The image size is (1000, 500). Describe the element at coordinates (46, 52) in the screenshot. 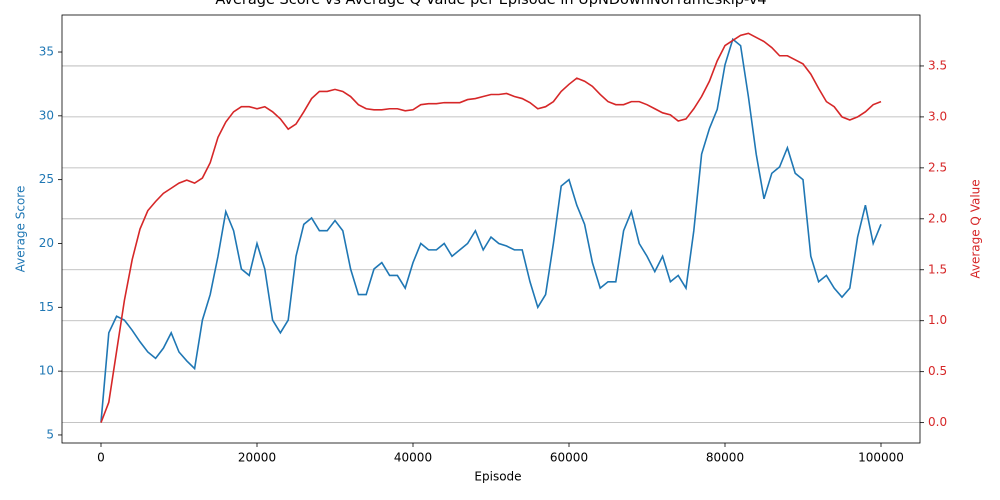

I see `y-tick-label: 35` at that location.